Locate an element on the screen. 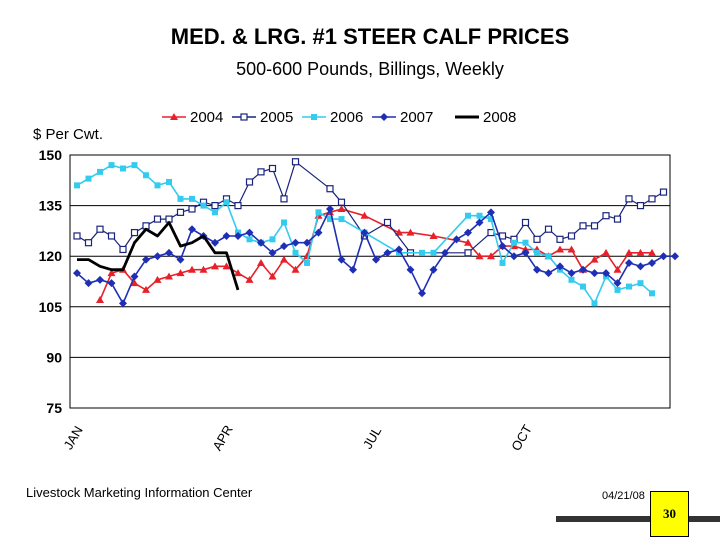 The height and width of the screenshot is (540, 720). y-tick-label: 120 is located at coordinates (51, 256).